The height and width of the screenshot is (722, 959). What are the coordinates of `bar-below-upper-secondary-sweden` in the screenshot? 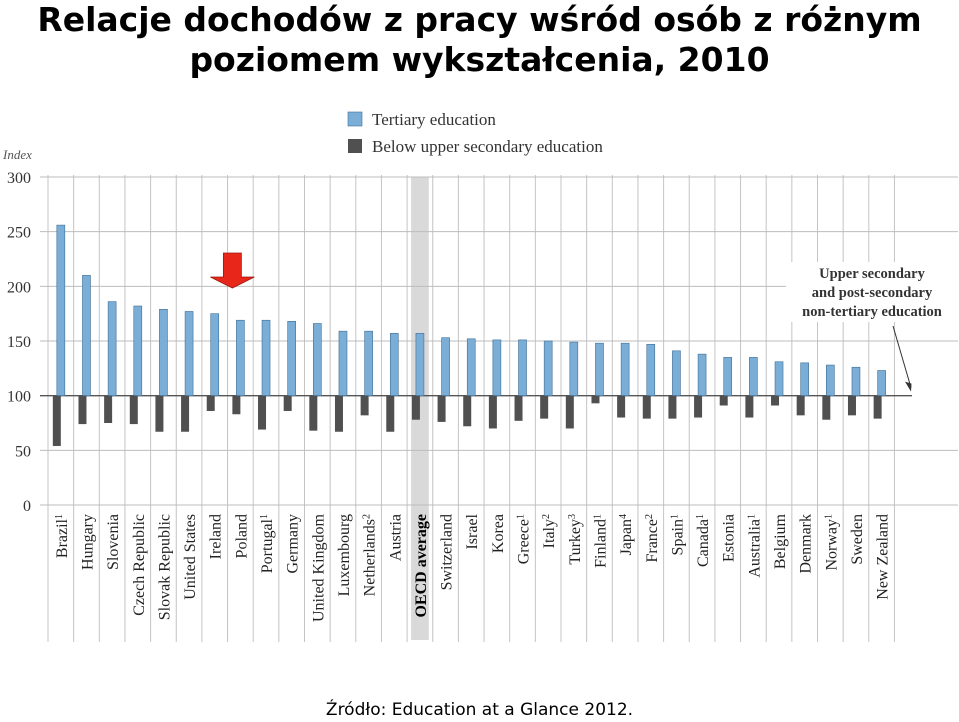 It's located at (851, 405).